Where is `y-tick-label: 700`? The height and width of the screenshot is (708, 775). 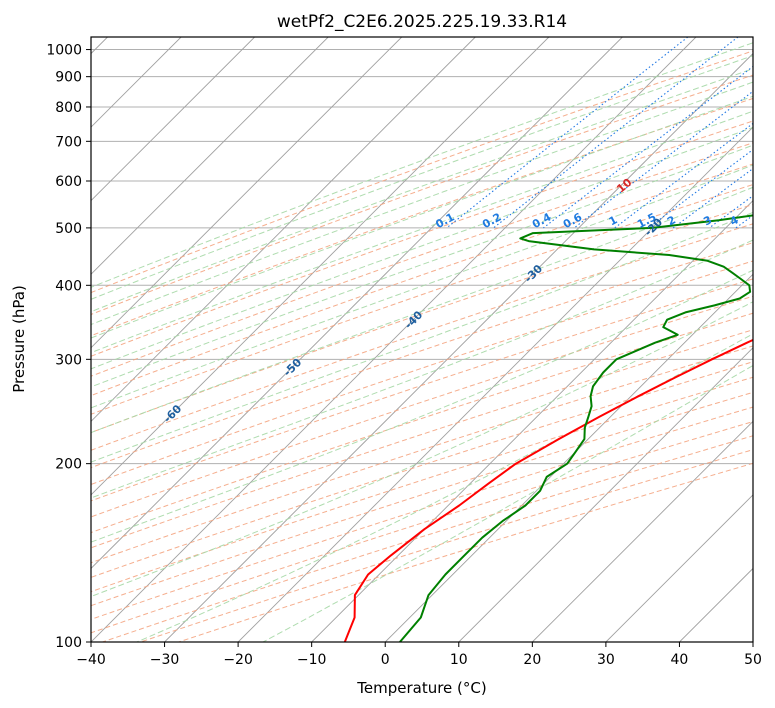
y-tick-label: 700 is located at coordinates (68, 142).